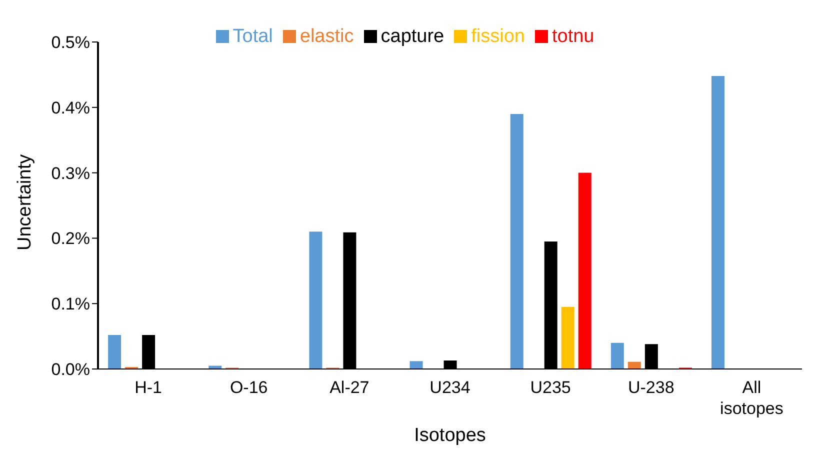  I want to click on legend-label: capture, so click(412, 36).